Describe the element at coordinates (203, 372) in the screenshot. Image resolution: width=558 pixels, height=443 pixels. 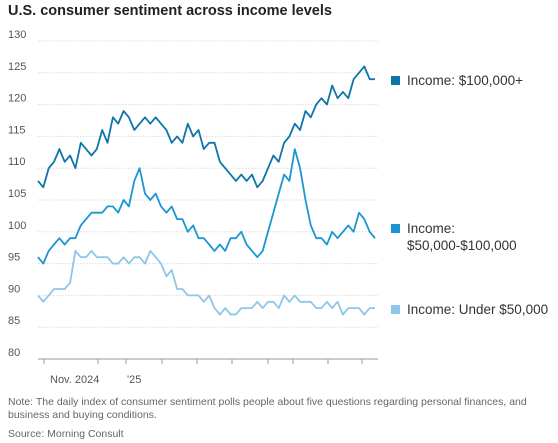
I see `x-axis: Nov. 2024 '25` at that location.